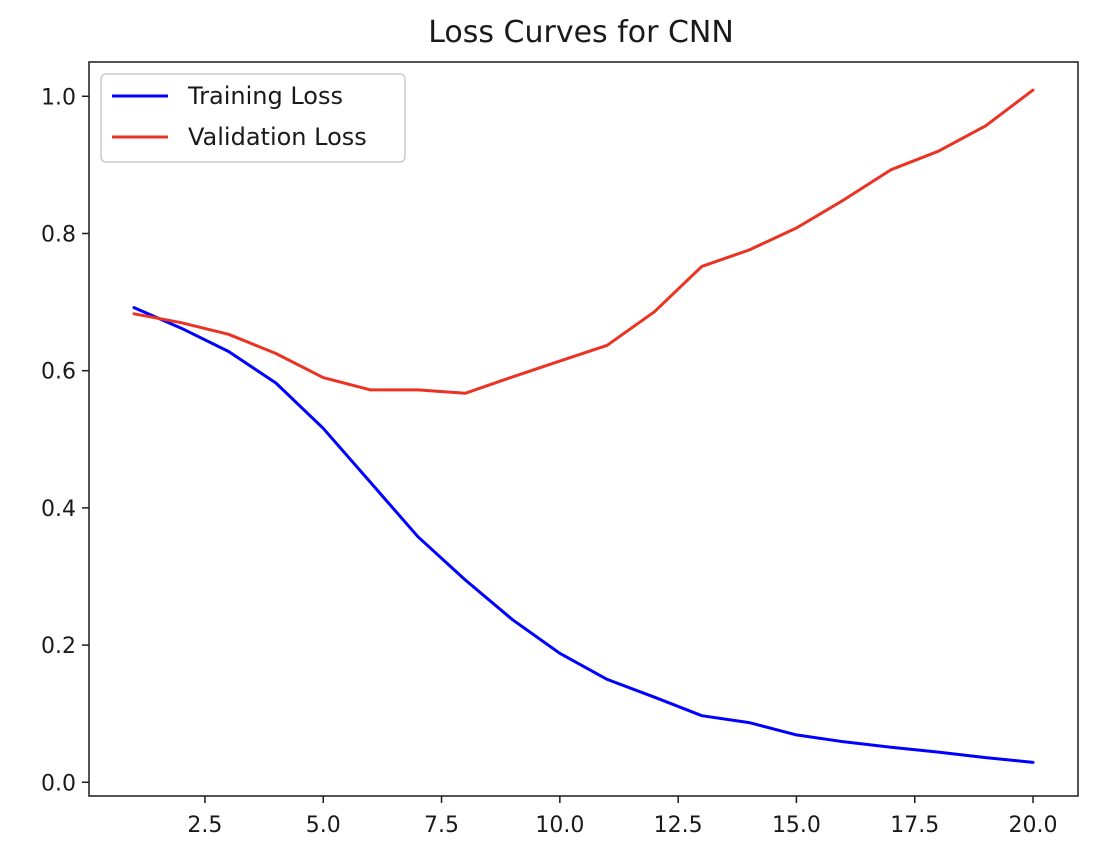  What do you see at coordinates (581, 32) in the screenshot?
I see `chart-title: Loss Curves for CNN` at bounding box center [581, 32].